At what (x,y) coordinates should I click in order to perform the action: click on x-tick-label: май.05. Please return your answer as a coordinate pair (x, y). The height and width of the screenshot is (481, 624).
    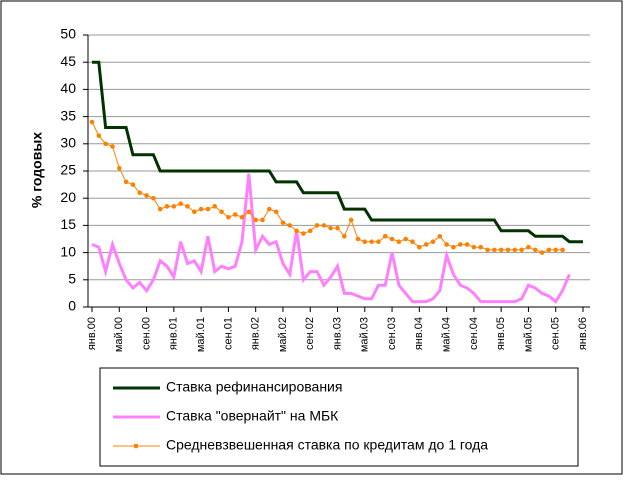
    Looking at the image, I should click on (528, 334).